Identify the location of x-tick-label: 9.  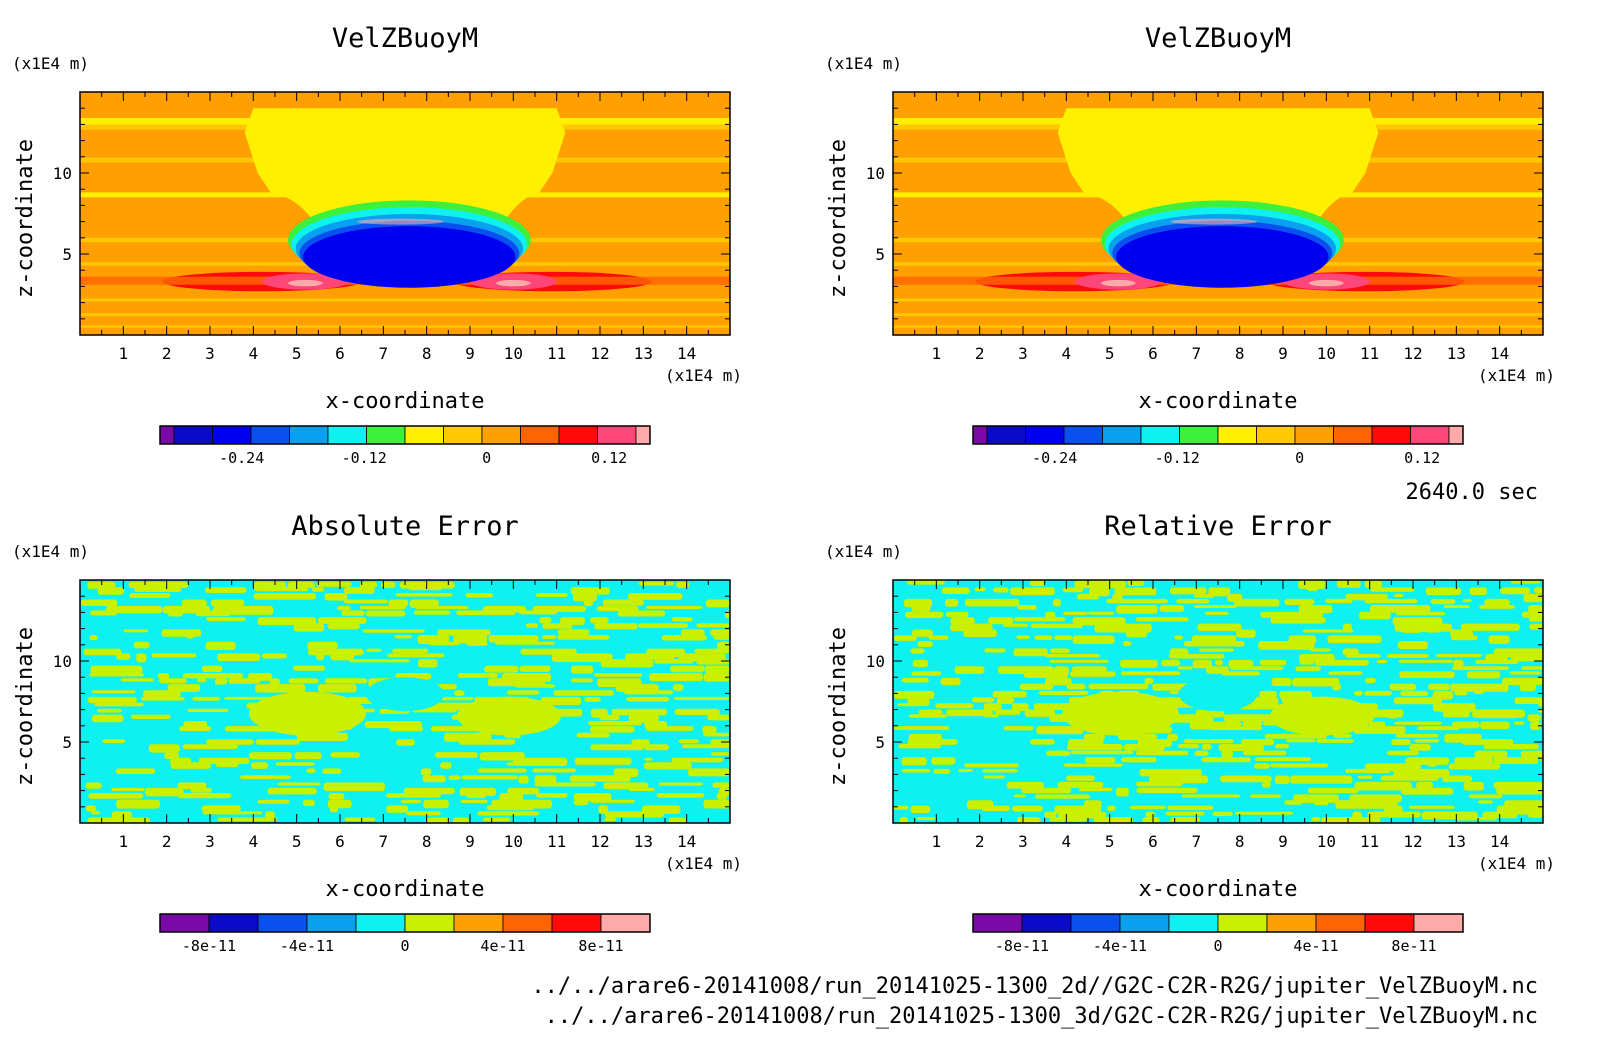
(1283, 353).